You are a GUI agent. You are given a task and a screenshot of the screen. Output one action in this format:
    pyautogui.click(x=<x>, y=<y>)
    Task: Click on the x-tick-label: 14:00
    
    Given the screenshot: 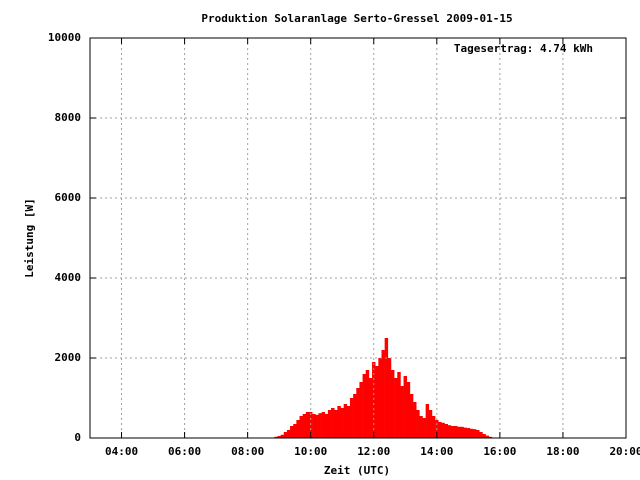 What is the action you would take?
    pyautogui.click(x=436, y=451)
    